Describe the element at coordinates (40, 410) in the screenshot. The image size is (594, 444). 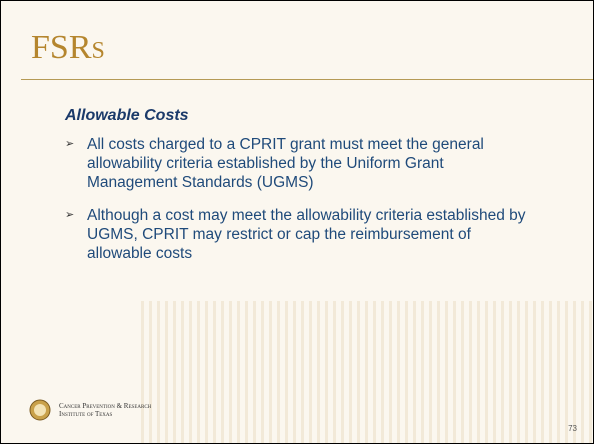
I see `seal` at that location.